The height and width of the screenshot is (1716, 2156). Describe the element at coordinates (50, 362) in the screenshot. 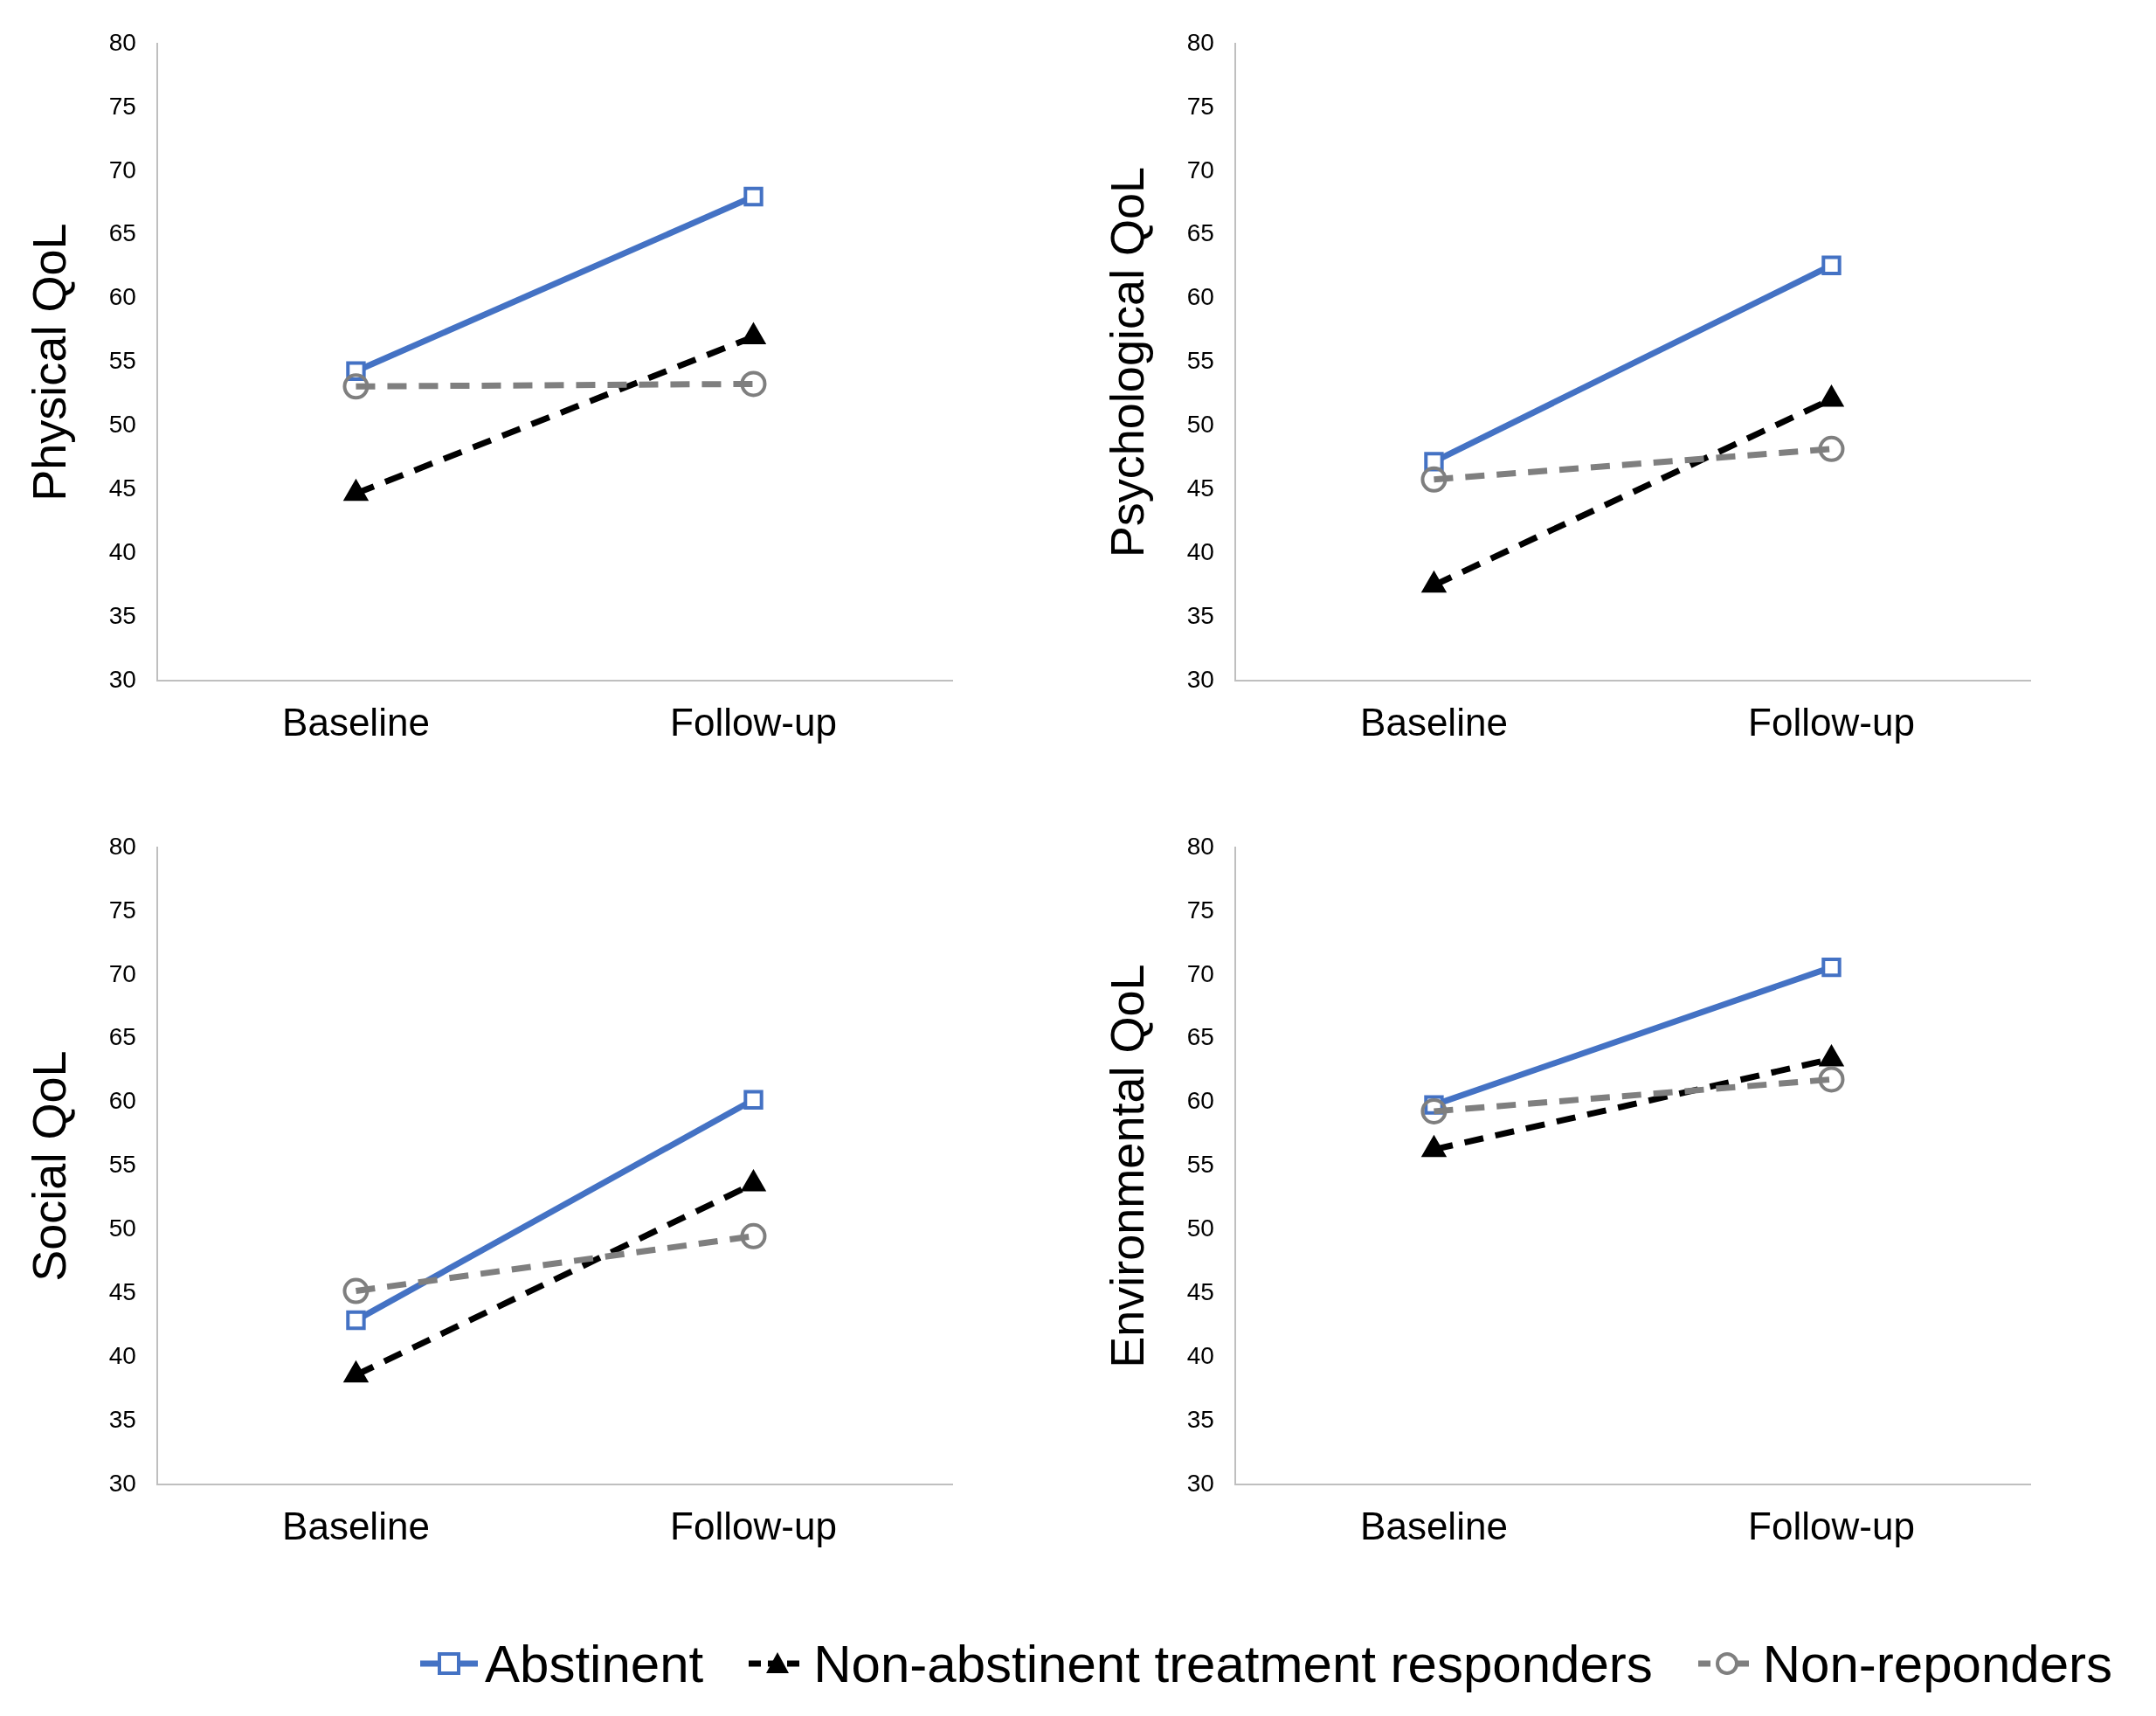

I see `y-axis-title: Physical QoL` at that location.